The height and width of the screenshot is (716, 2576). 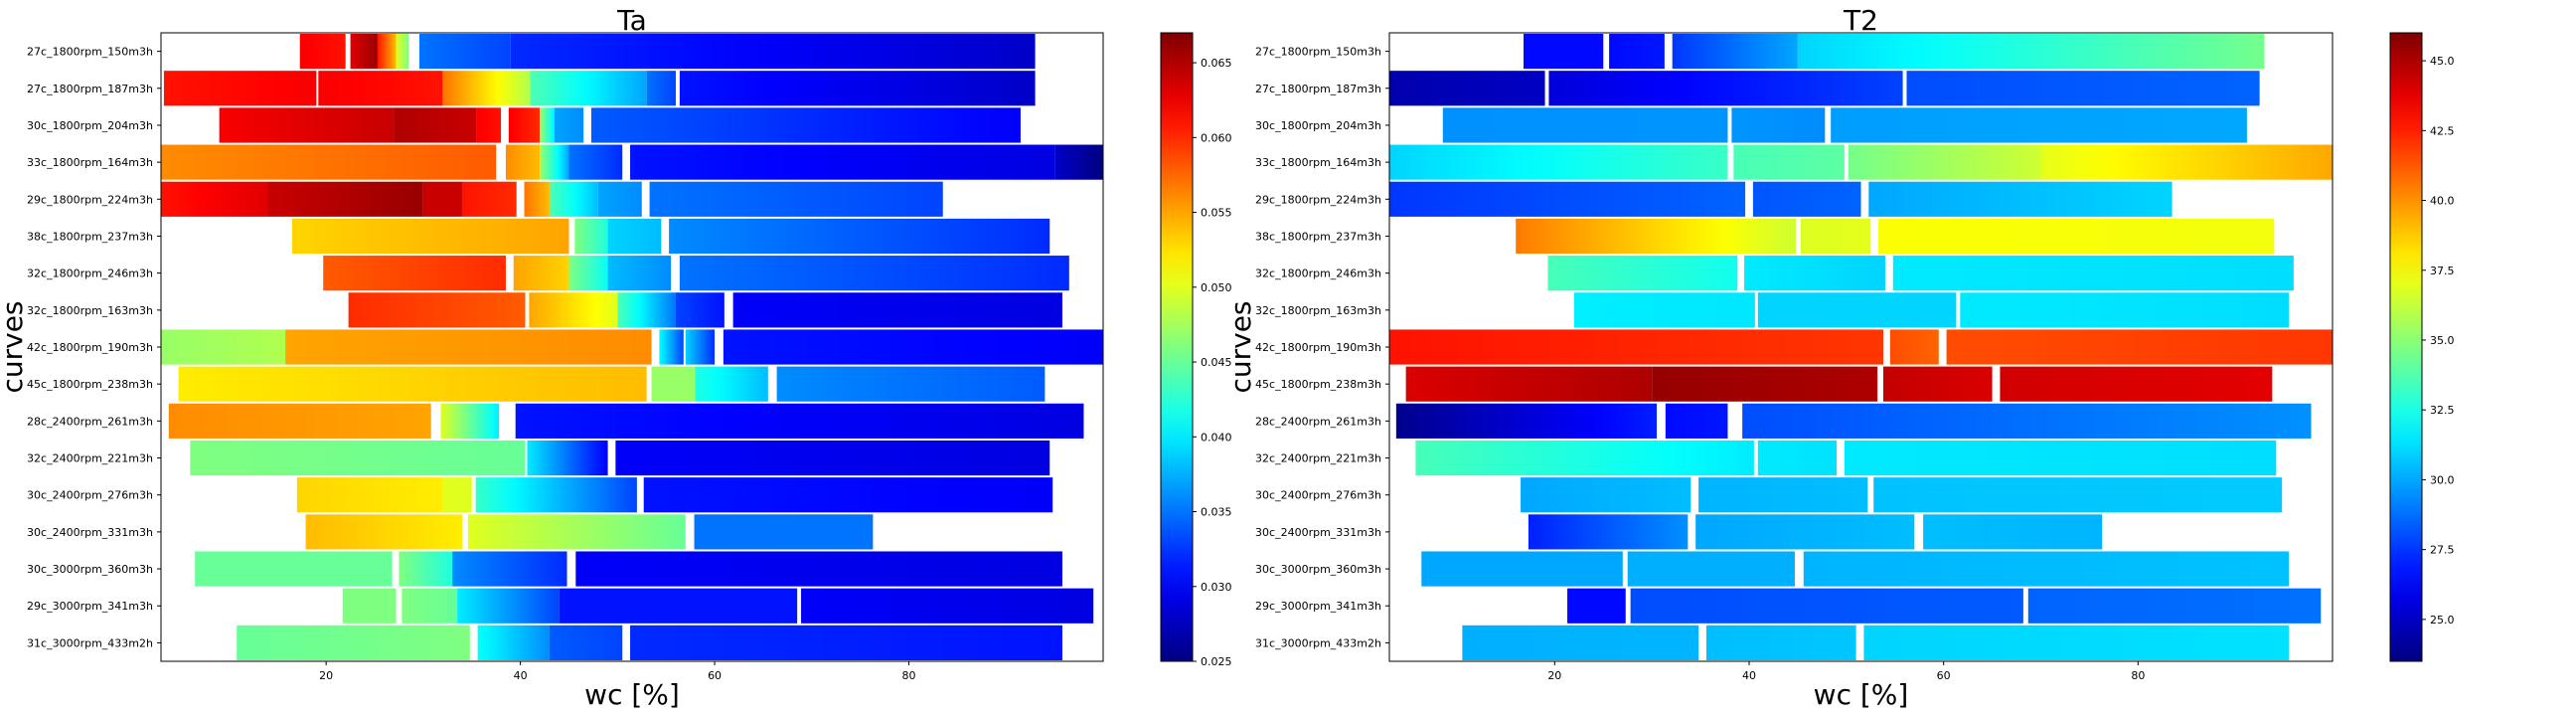 What do you see at coordinates (1240, 346) in the screenshot?
I see `y-axis-label: curves` at bounding box center [1240, 346].